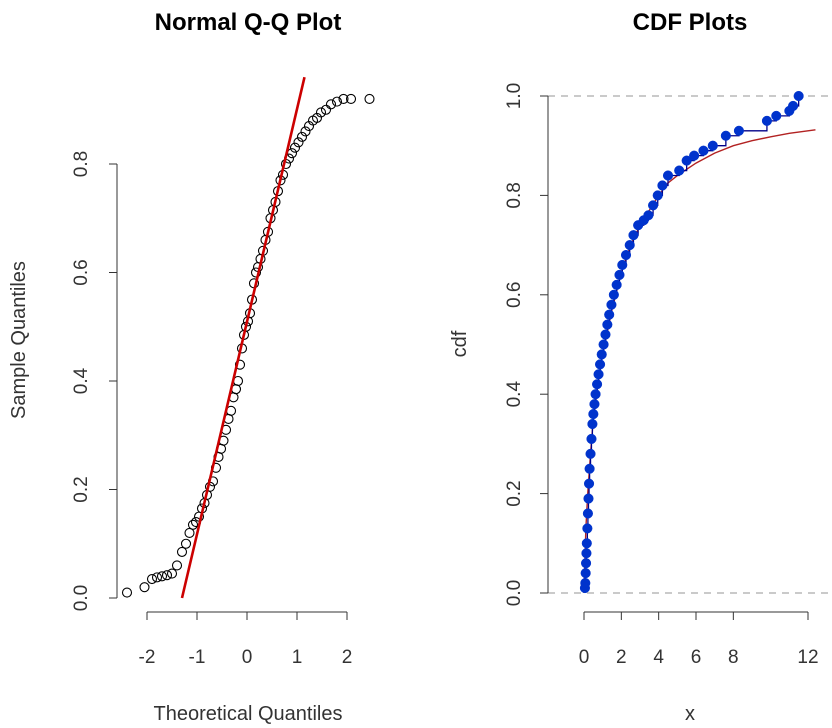  What do you see at coordinates (690, 714) in the screenshot?
I see `cdf-x-axis-title: x` at bounding box center [690, 714].